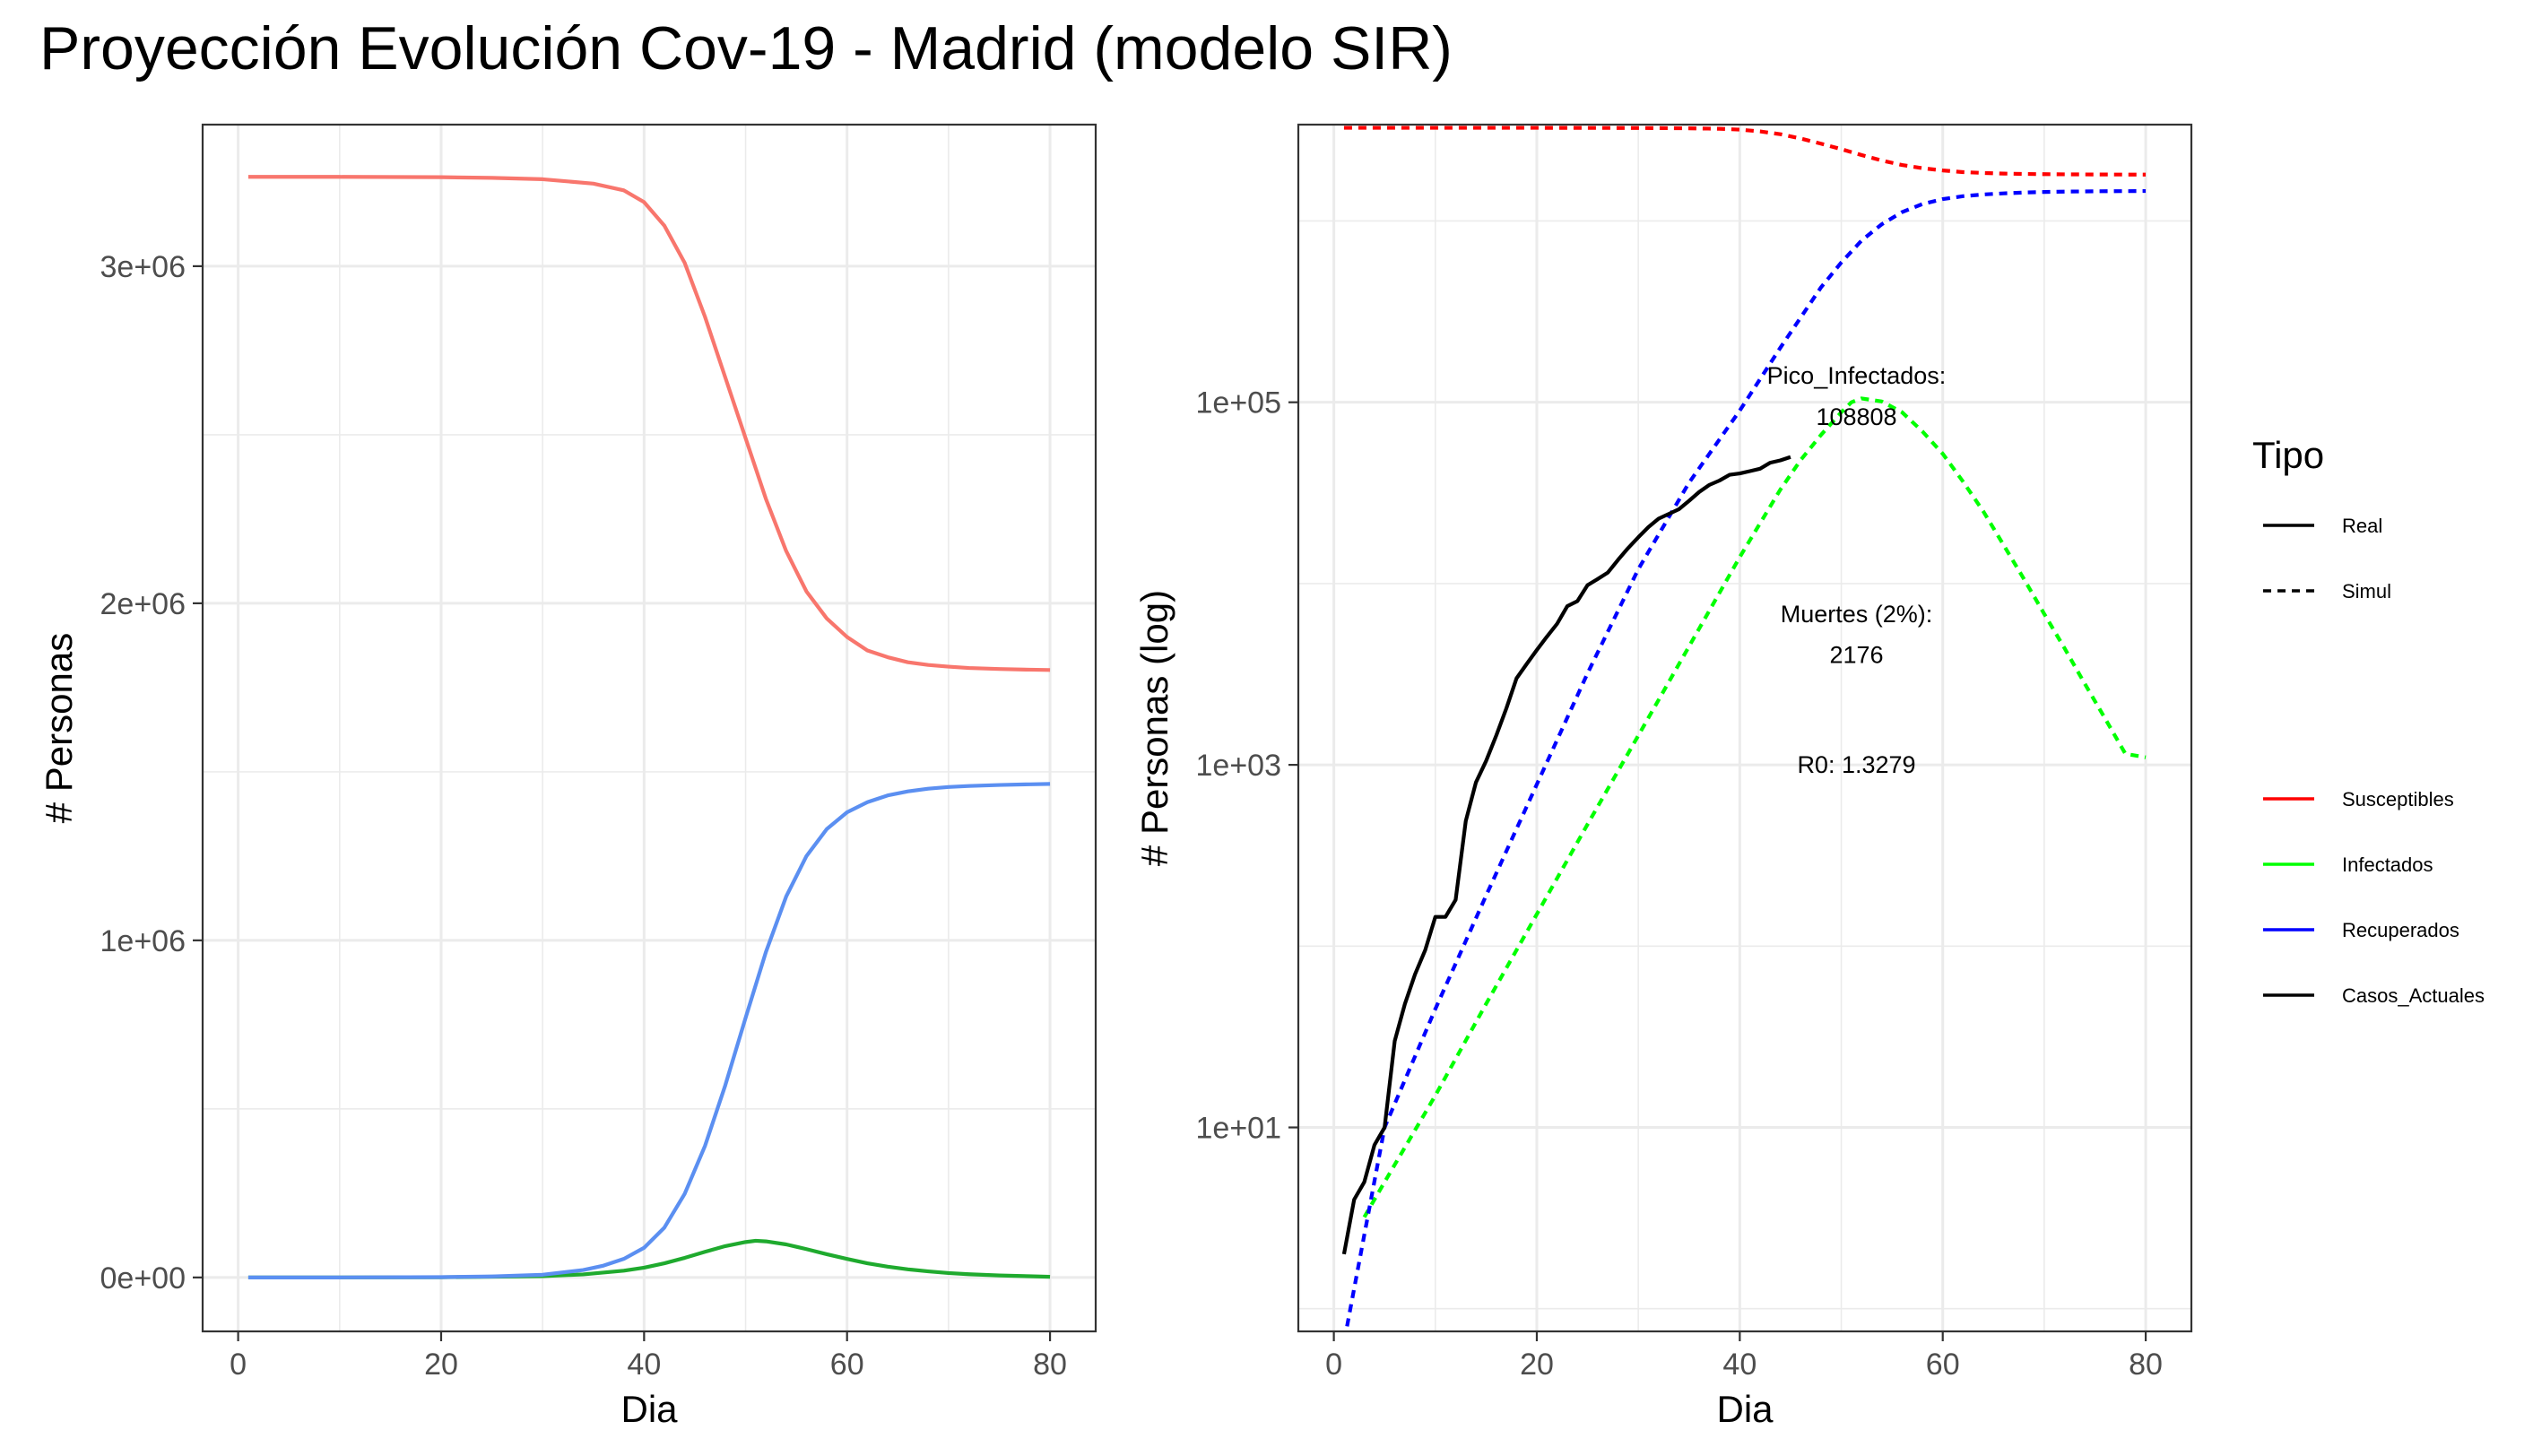  Describe the element at coordinates (1050, 1365) in the screenshot. I see `left-x-tick-label: 80` at that location.